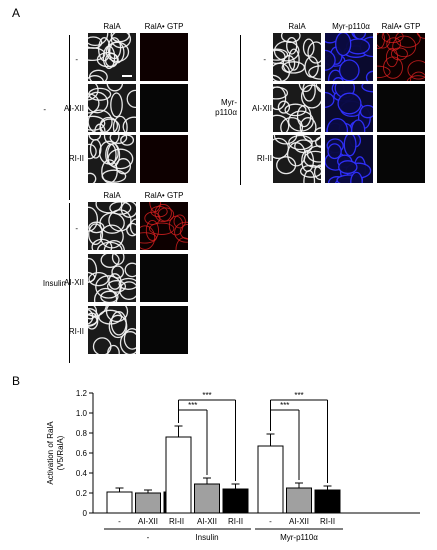  Describe the element at coordinates (82, 493) in the screenshot. I see `y-tick-label: 0.2` at that location.